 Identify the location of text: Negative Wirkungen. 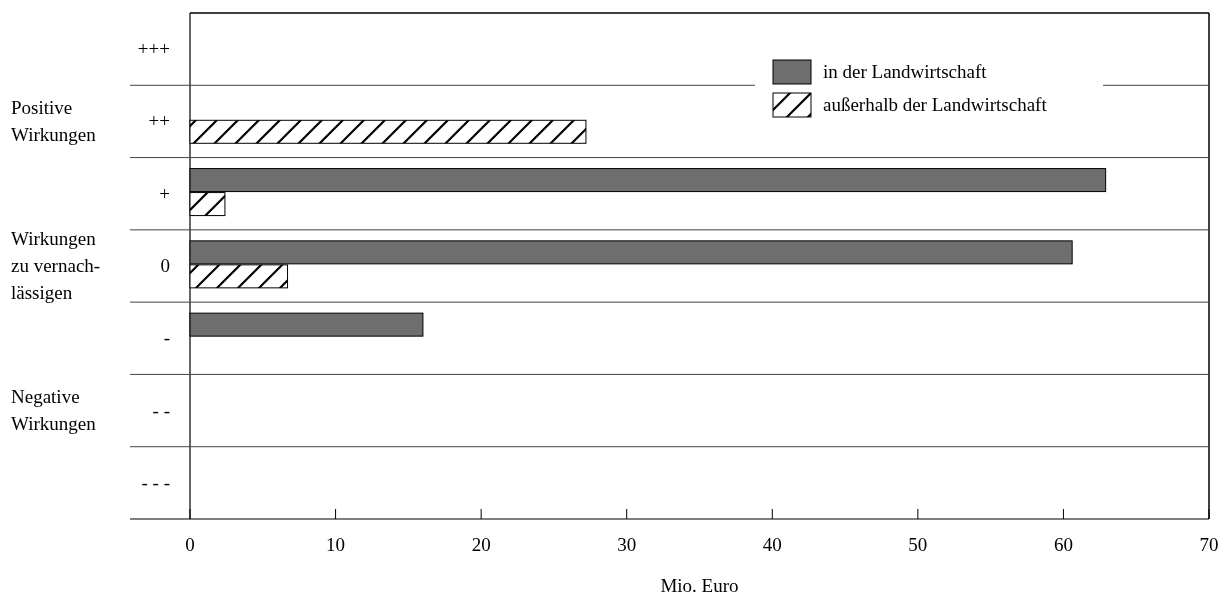
(54, 410).